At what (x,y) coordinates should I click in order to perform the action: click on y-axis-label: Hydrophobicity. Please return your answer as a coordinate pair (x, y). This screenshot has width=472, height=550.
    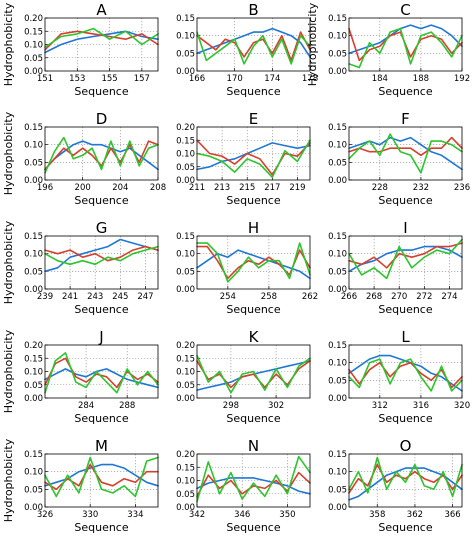
    Looking at the image, I should click on (8, 153).